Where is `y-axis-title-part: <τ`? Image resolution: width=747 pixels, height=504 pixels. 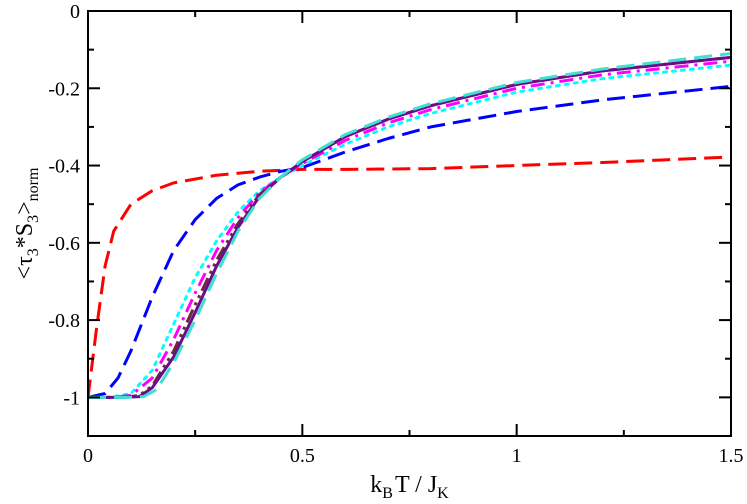 y-axis-title-part: <τ is located at coordinates (25, 268).